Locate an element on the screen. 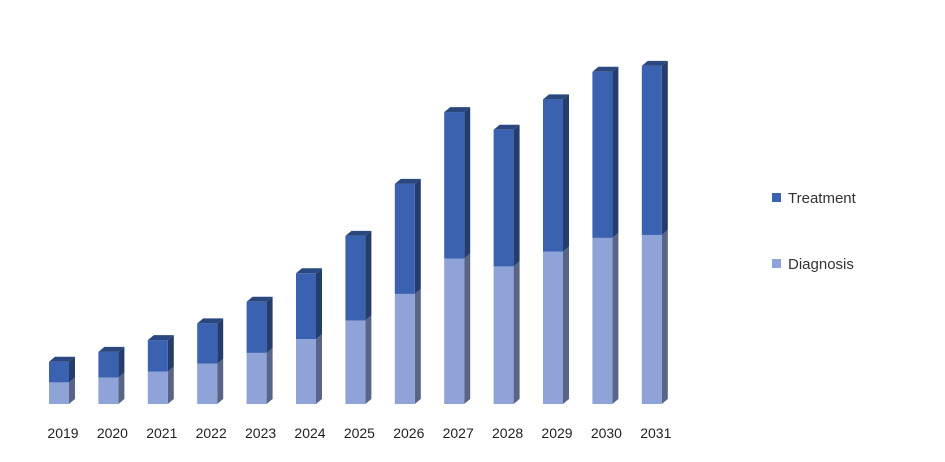 The width and height of the screenshot is (945, 462). legend: Treatment Diagnosis is located at coordinates (814, 231).